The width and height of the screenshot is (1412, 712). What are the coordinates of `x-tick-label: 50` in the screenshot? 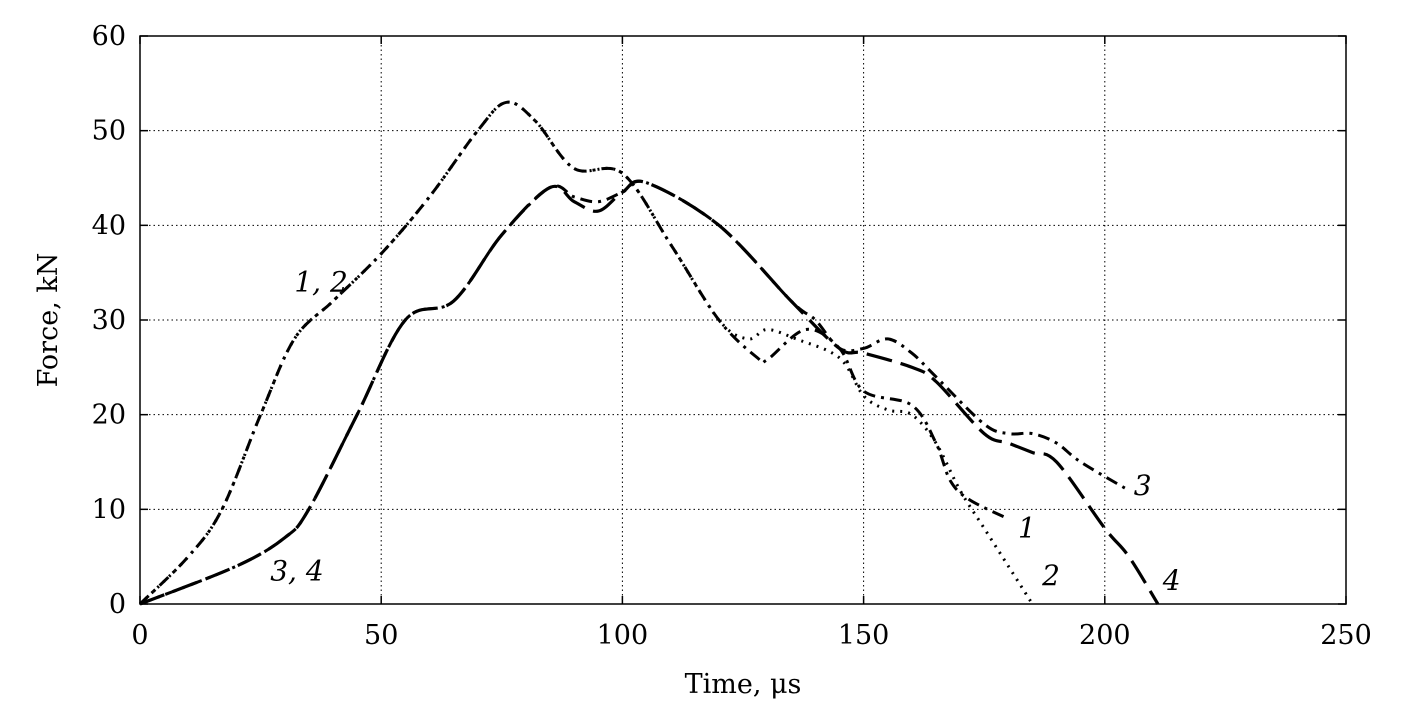 It's located at (381, 635).